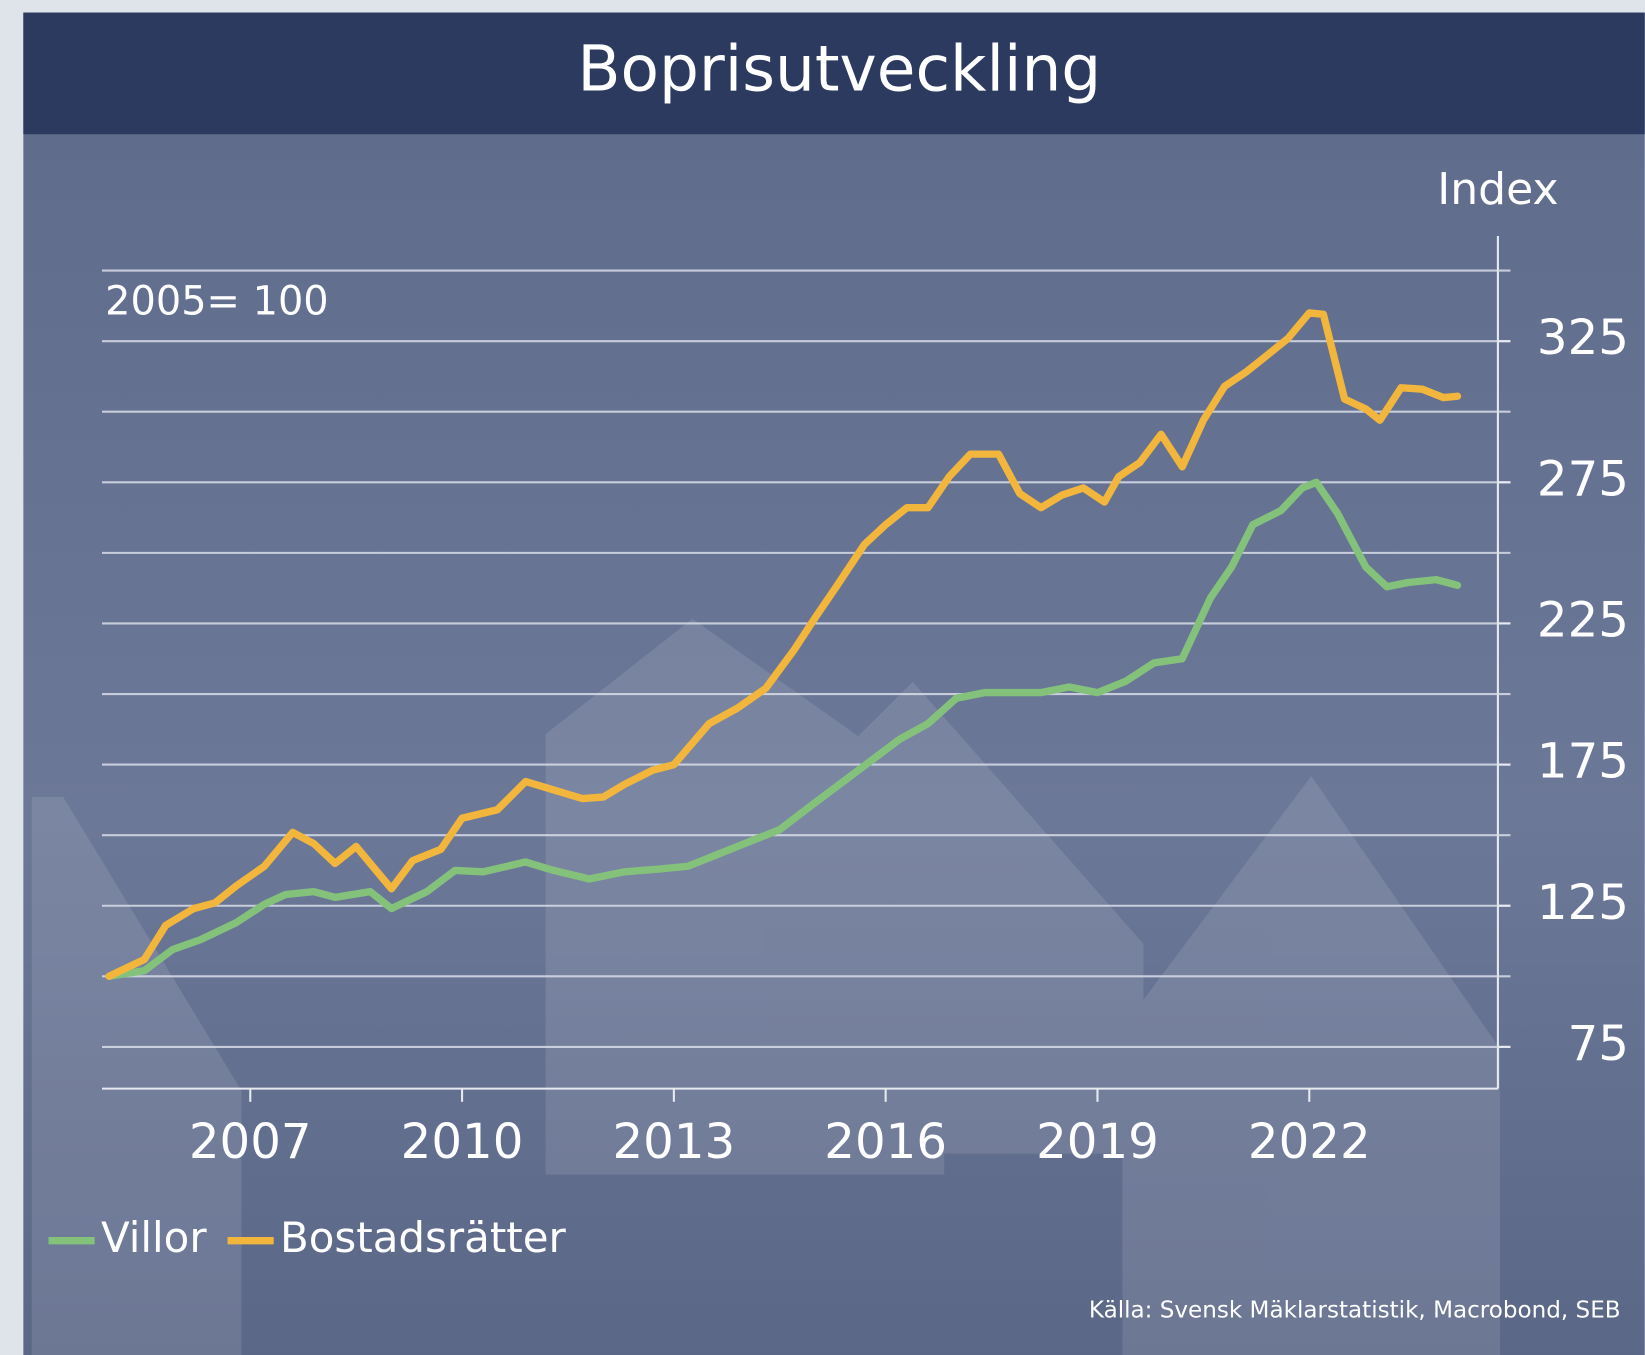 The width and height of the screenshot is (1645, 1355). I want to click on y-tick-label: 175, so click(1583, 762).